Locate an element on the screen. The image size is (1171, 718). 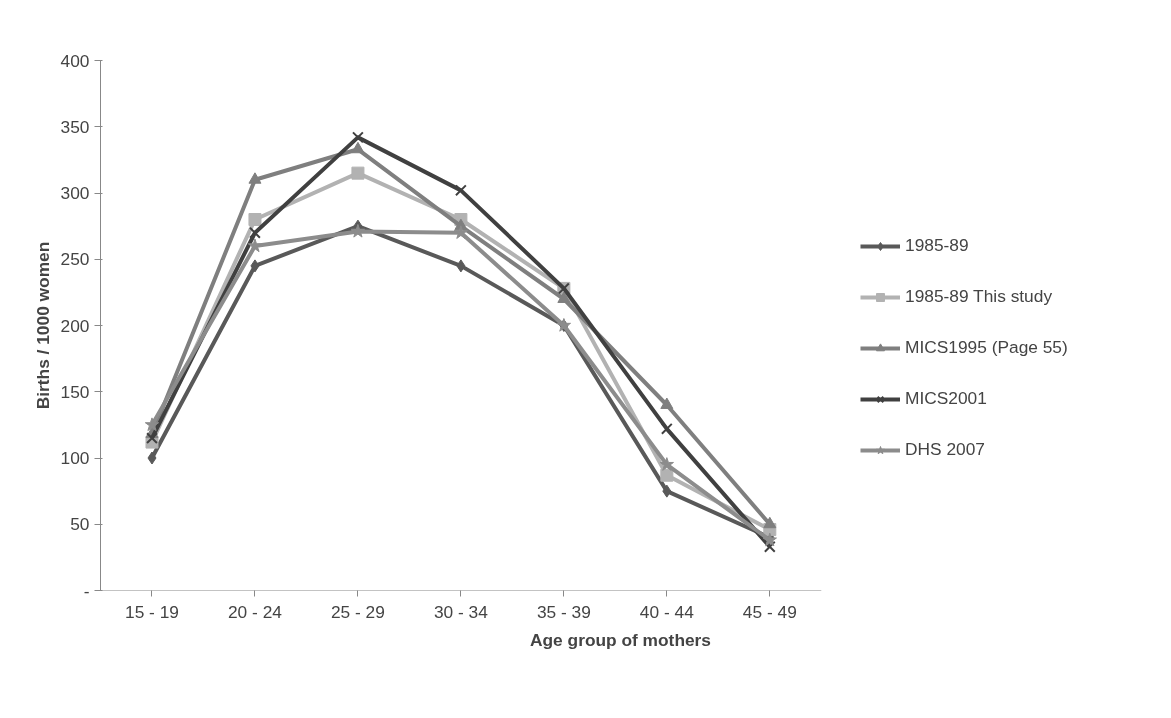
legend-label: MICS2001 is located at coordinates (946, 398).